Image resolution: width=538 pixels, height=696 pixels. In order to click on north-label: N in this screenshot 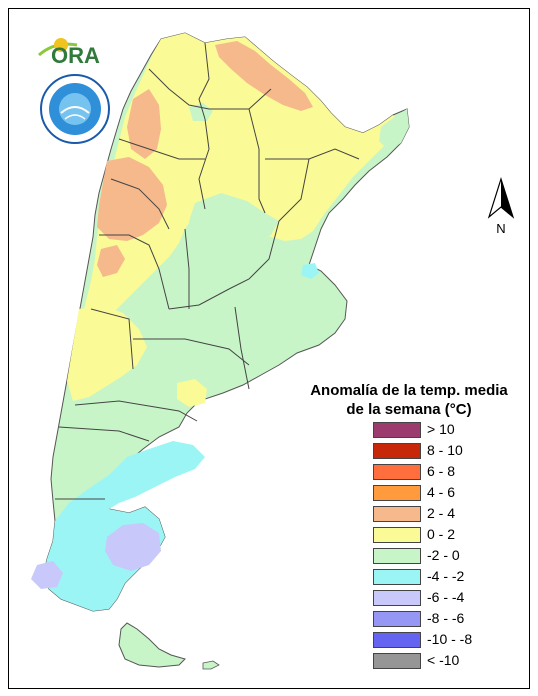, I will do `click(501, 228)`.